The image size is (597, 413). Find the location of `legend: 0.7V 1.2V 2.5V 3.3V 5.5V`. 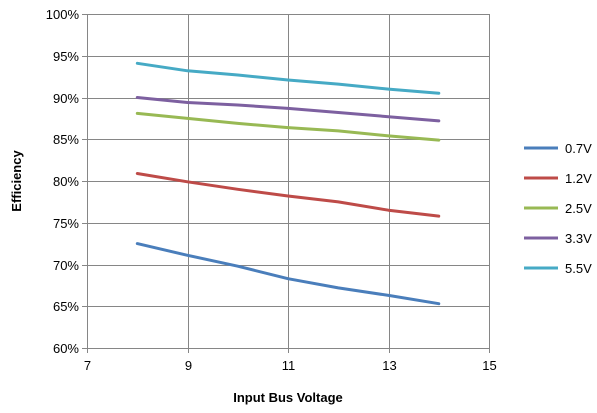

legend: 0.7V 1.2V 2.5V 3.3V 5.5V is located at coordinates (558, 208).